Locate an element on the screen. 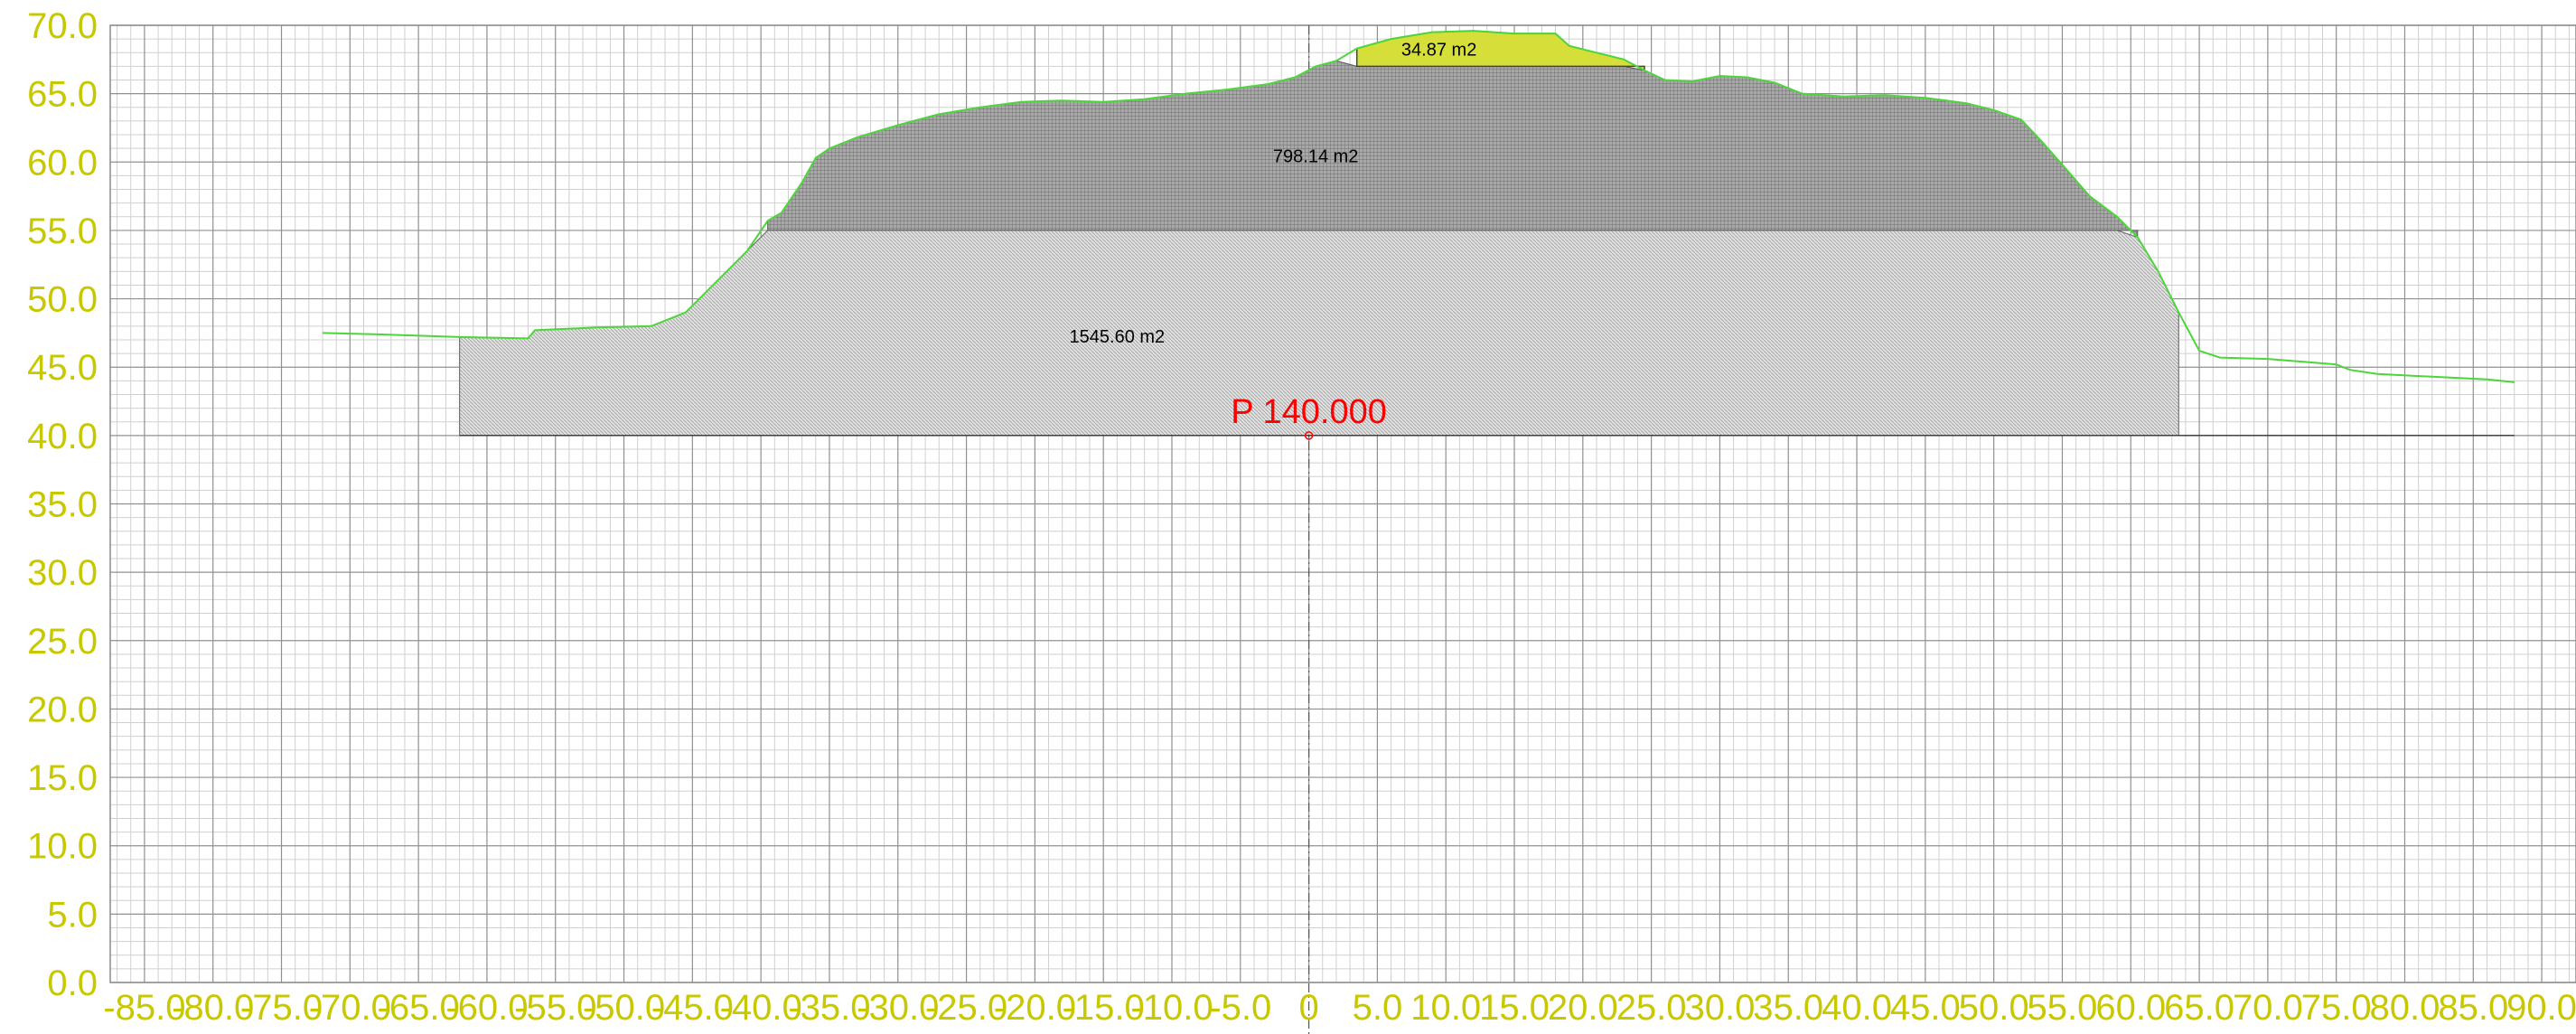 The height and width of the screenshot is (1034, 2576). x-tick-label: -85.0 is located at coordinates (144, 1008).